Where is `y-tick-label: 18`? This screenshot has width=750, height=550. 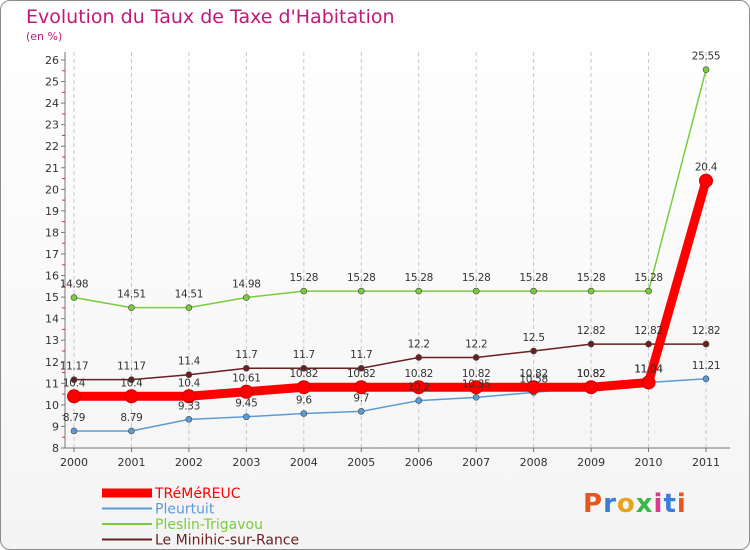
y-tick-label: 18 is located at coordinates (52, 232).